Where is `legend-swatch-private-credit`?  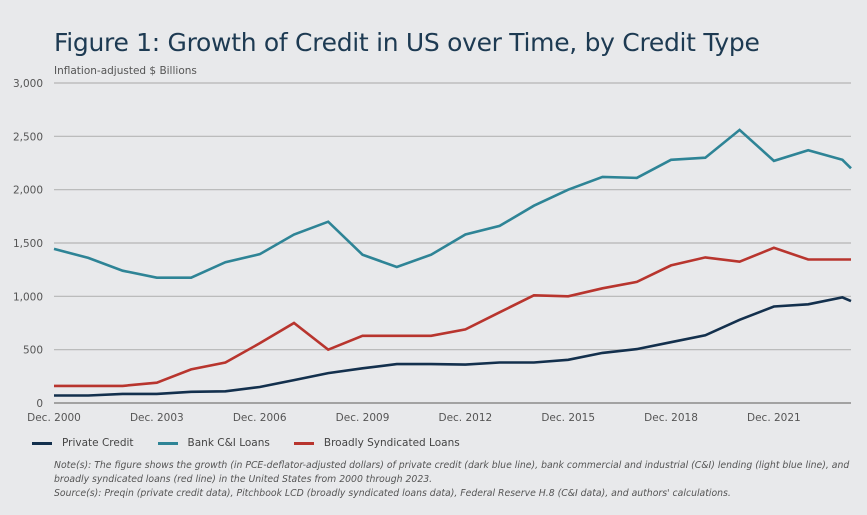 legend-swatch-private-credit is located at coordinates (42, 443).